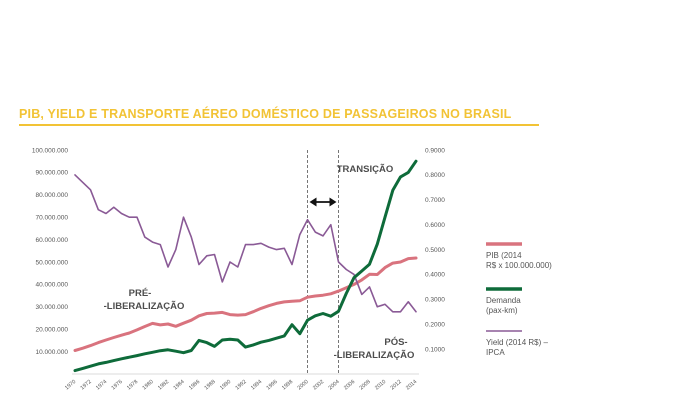  What do you see at coordinates (396, 385) in the screenshot?
I see `x-tick-label: 2012` at bounding box center [396, 385].